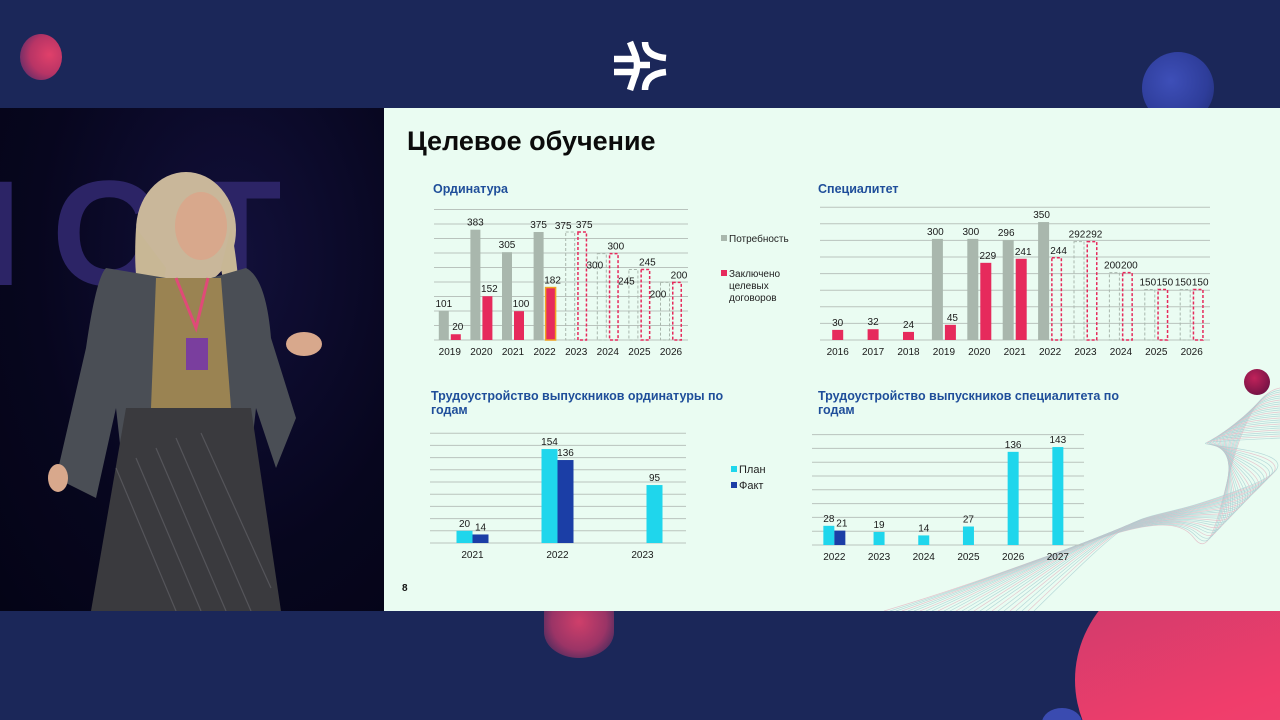 Image resolution: width=1280 pixels, height=720 pixels. Describe the element at coordinates (987, 256) in the screenshot. I see `data-label: 229` at that location.